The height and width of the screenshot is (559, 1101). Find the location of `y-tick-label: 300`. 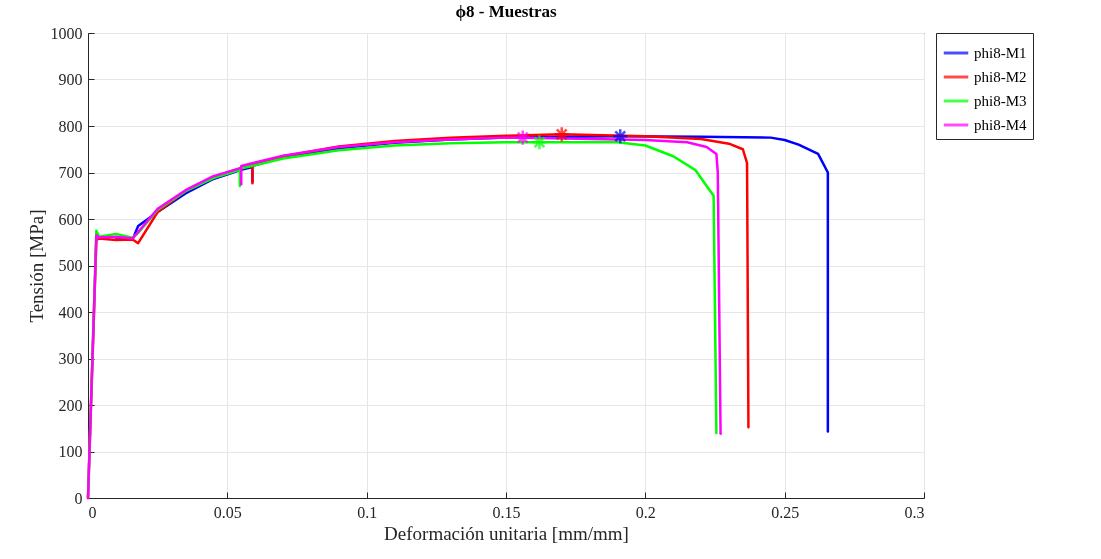

y-tick-label: 300 is located at coordinates (70, 358).